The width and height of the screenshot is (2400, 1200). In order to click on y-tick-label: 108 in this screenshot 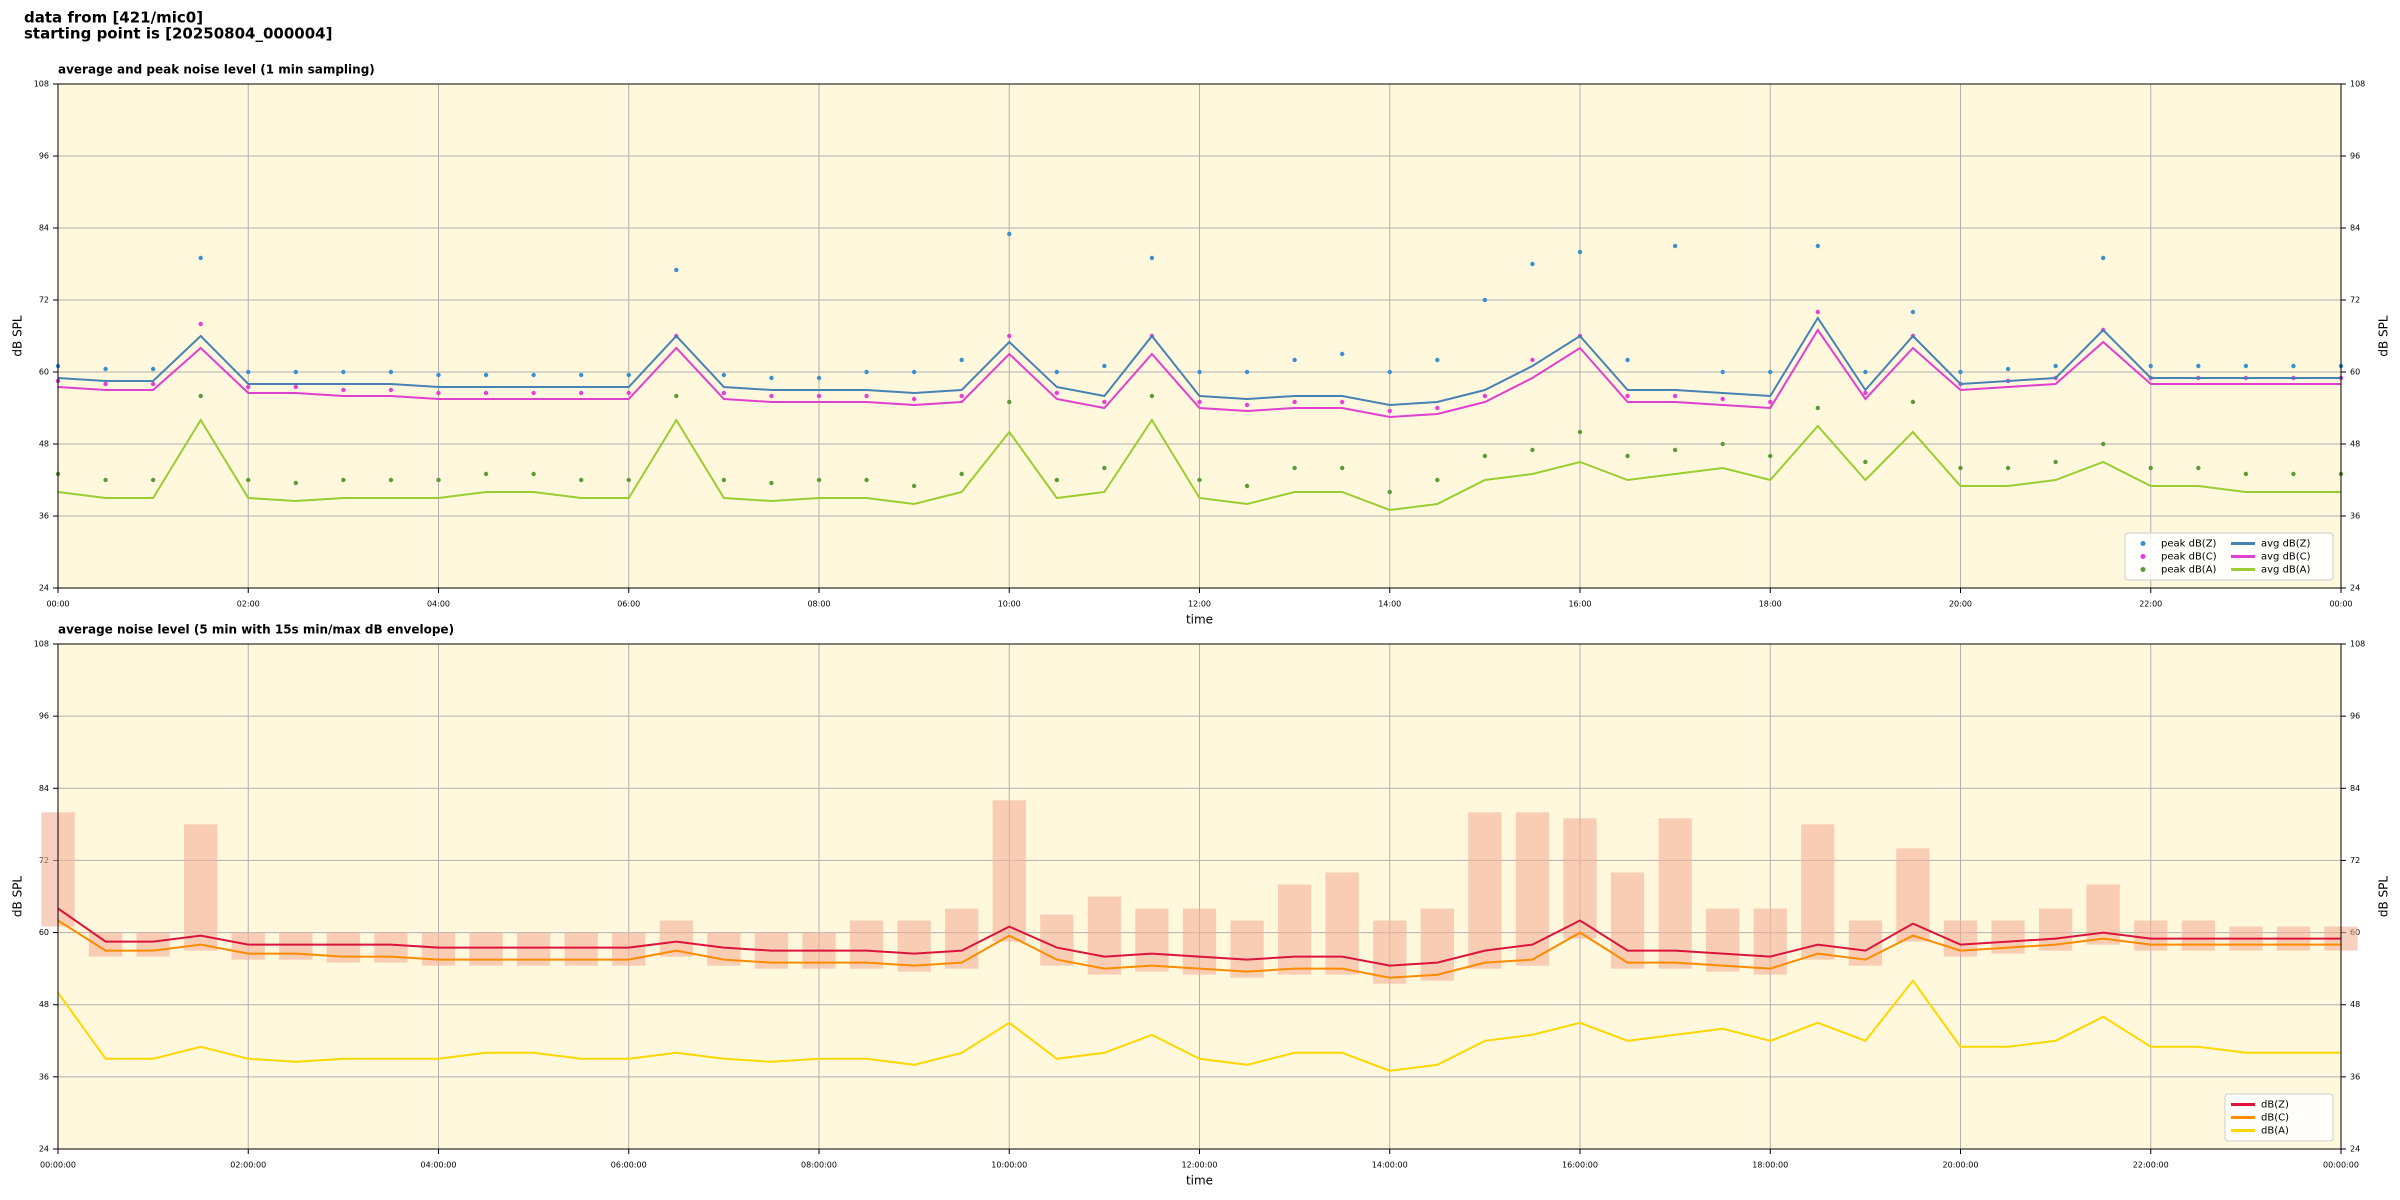, I will do `click(2357, 84)`.